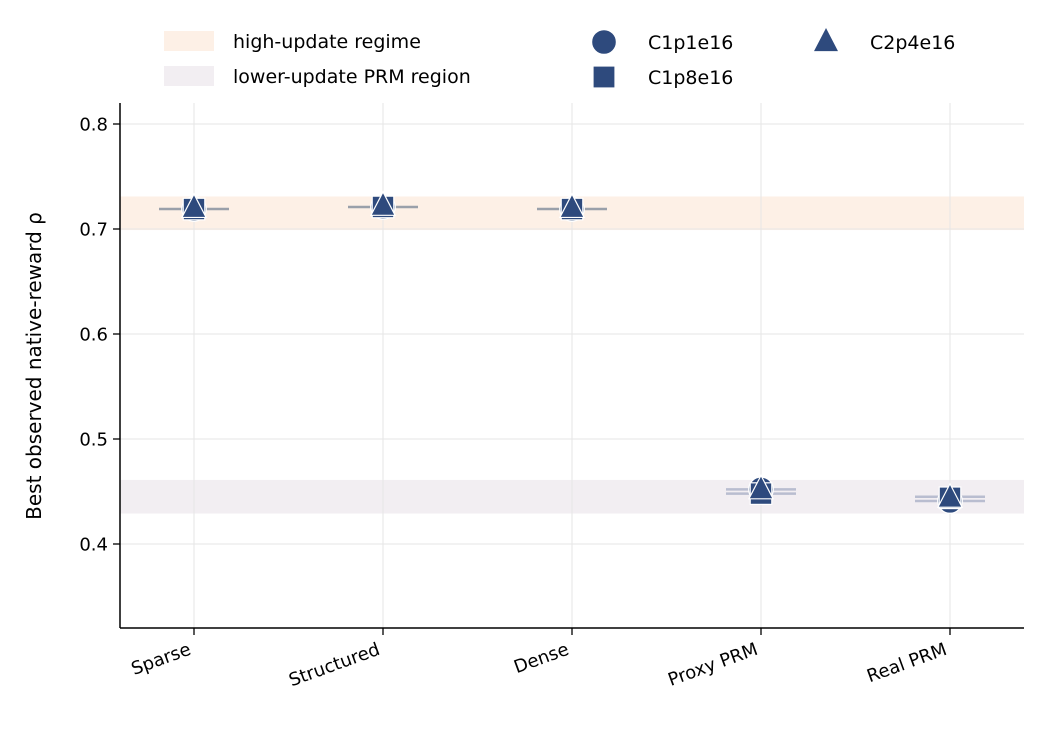 Image resolution: width=1046 pixels, height=740 pixels. What do you see at coordinates (93, 335) in the screenshot?
I see `y-tick-label: 0.6` at bounding box center [93, 335].